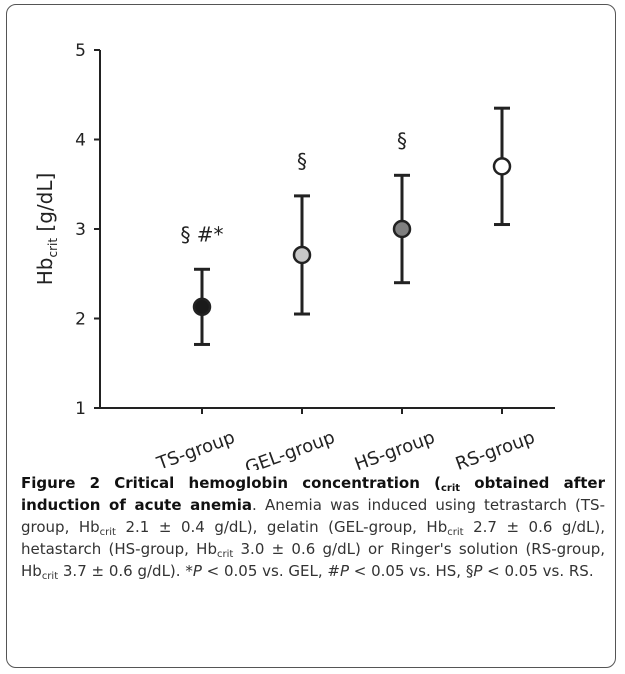  What do you see at coordinates (281, 527) in the screenshot?
I see `caption-run: 2.1 ± 0.4 g/dL), gelatin (GEL-group, Hb` at bounding box center [281, 527].